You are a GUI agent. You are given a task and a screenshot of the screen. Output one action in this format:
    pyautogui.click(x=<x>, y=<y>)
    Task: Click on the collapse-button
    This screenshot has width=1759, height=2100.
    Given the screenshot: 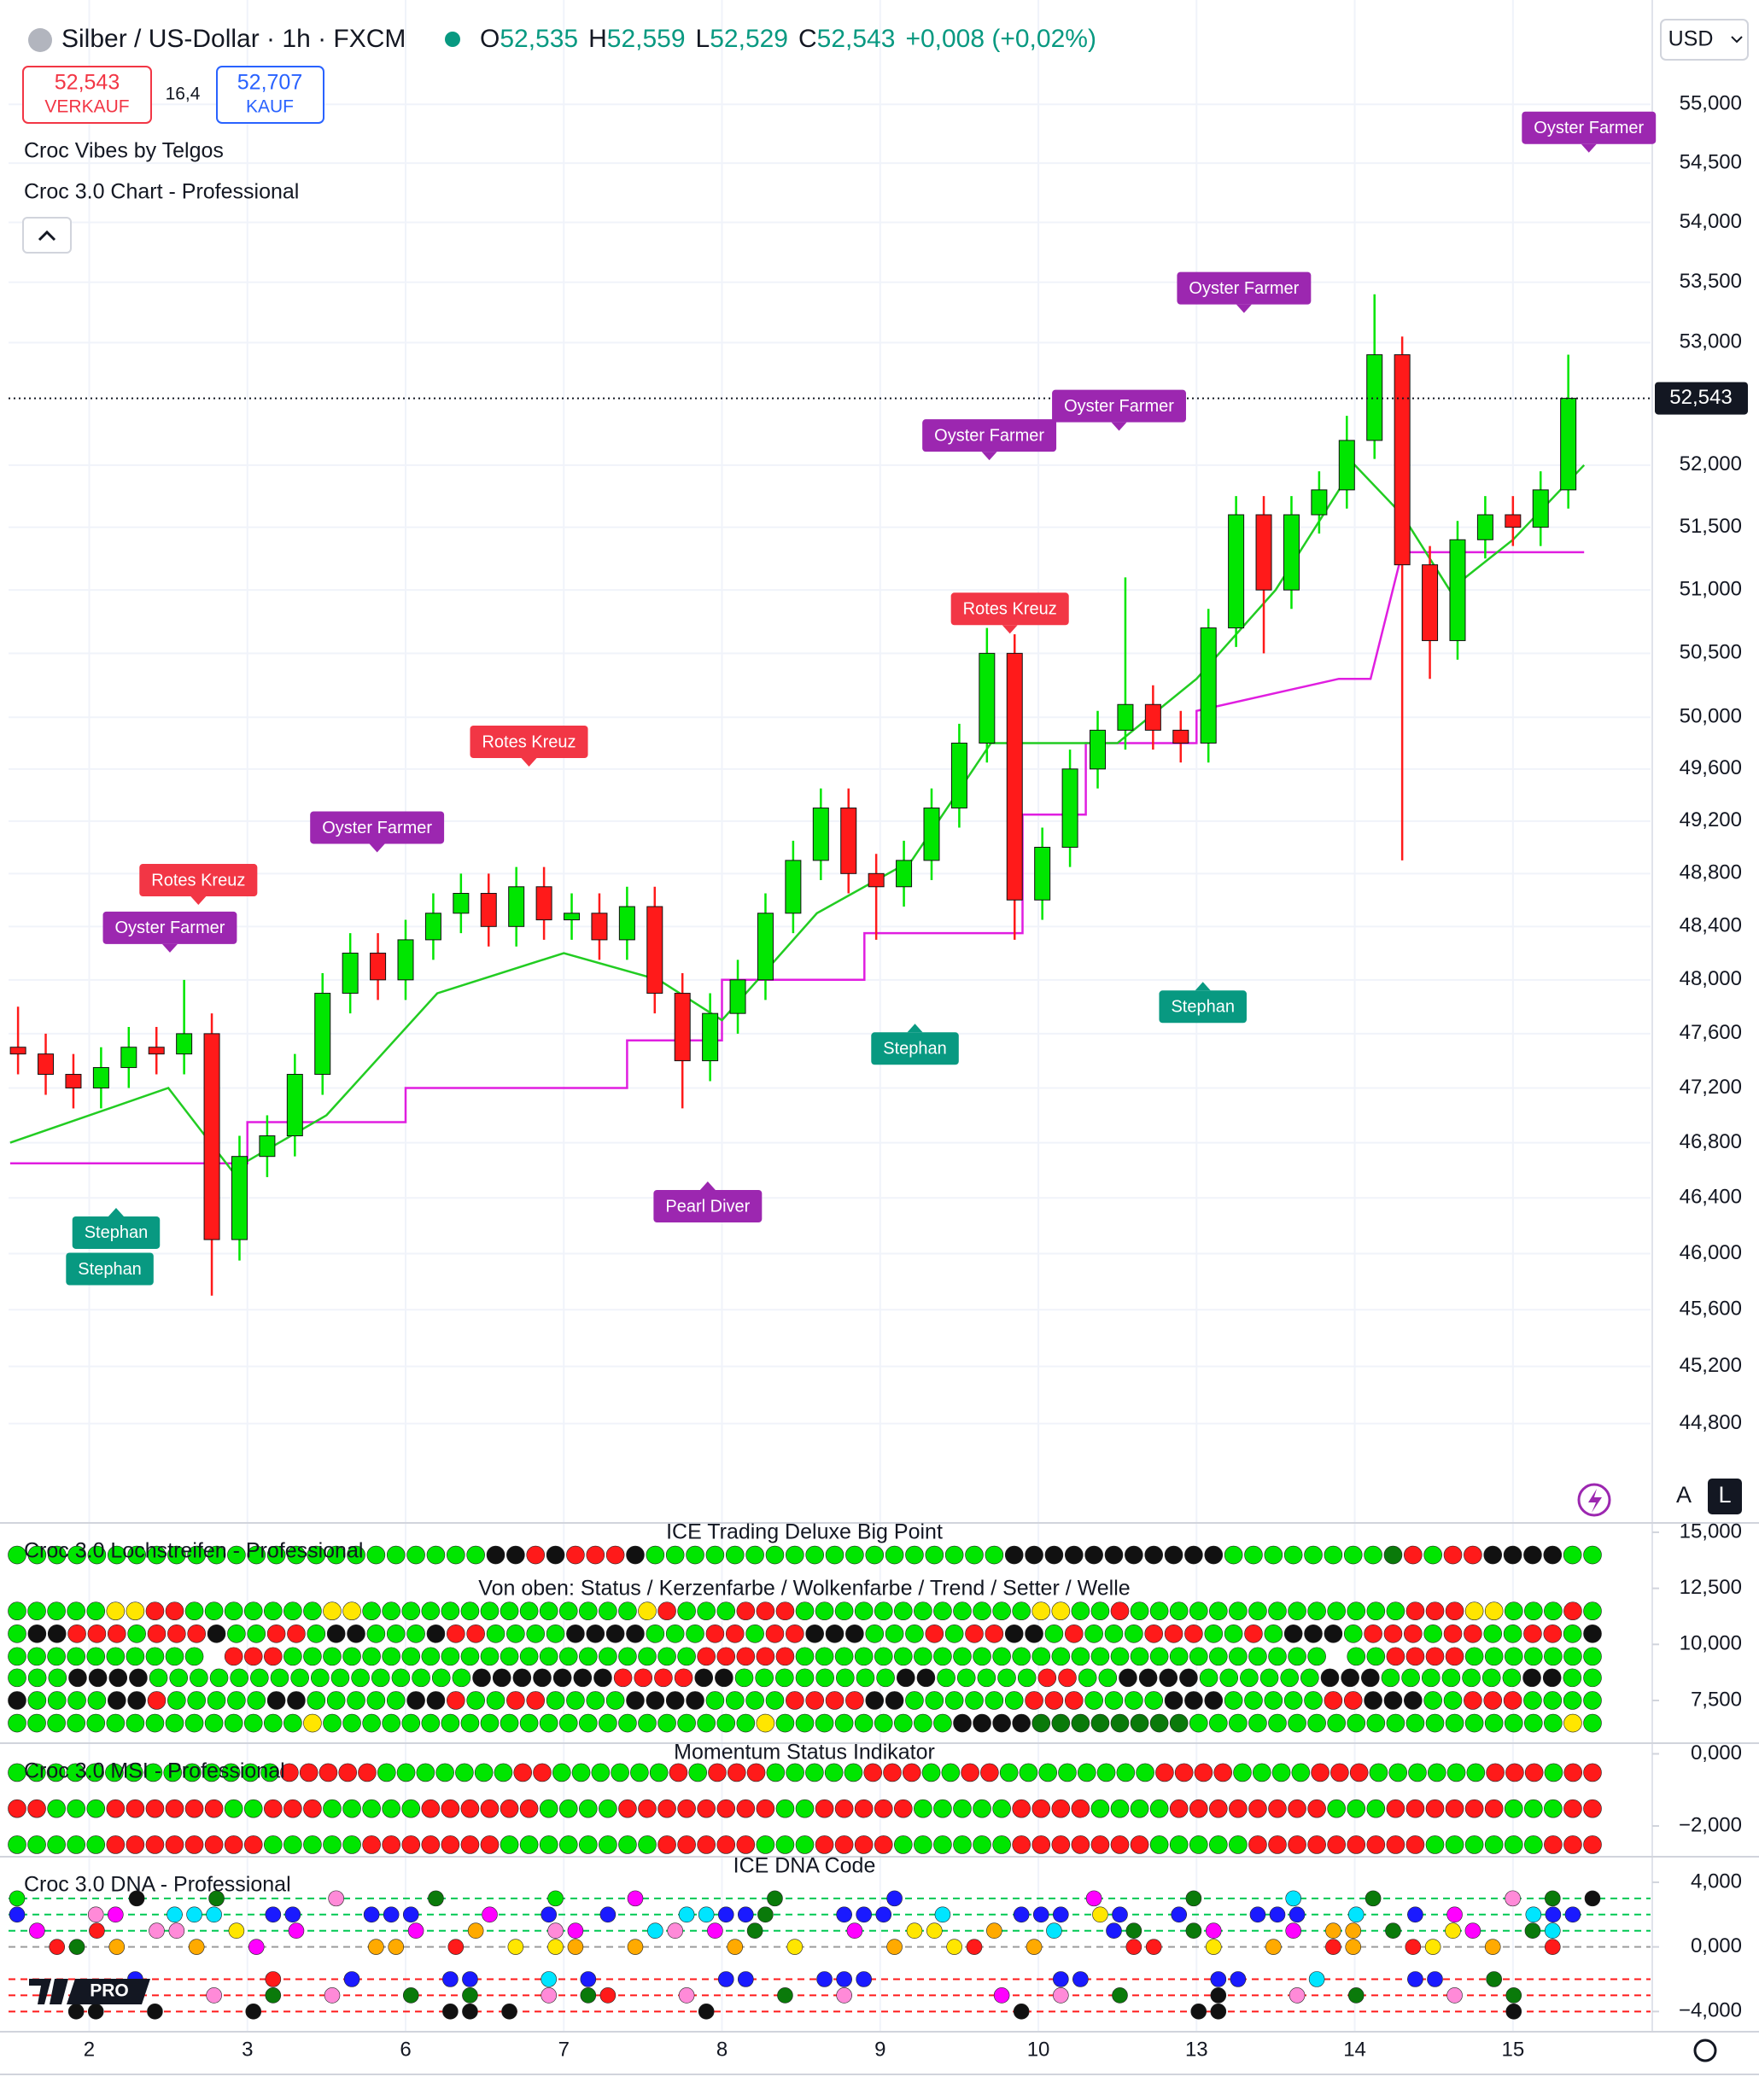 What is the action you would take?
    pyautogui.click(x=47, y=235)
    